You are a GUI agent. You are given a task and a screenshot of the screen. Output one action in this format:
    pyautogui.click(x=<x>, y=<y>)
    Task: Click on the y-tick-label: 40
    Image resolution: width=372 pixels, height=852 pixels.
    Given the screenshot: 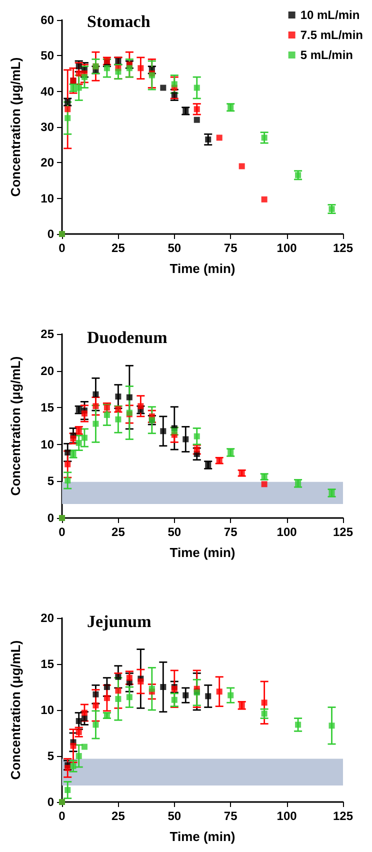 What is the action you would take?
    pyautogui.click(x=47, y=91)
    